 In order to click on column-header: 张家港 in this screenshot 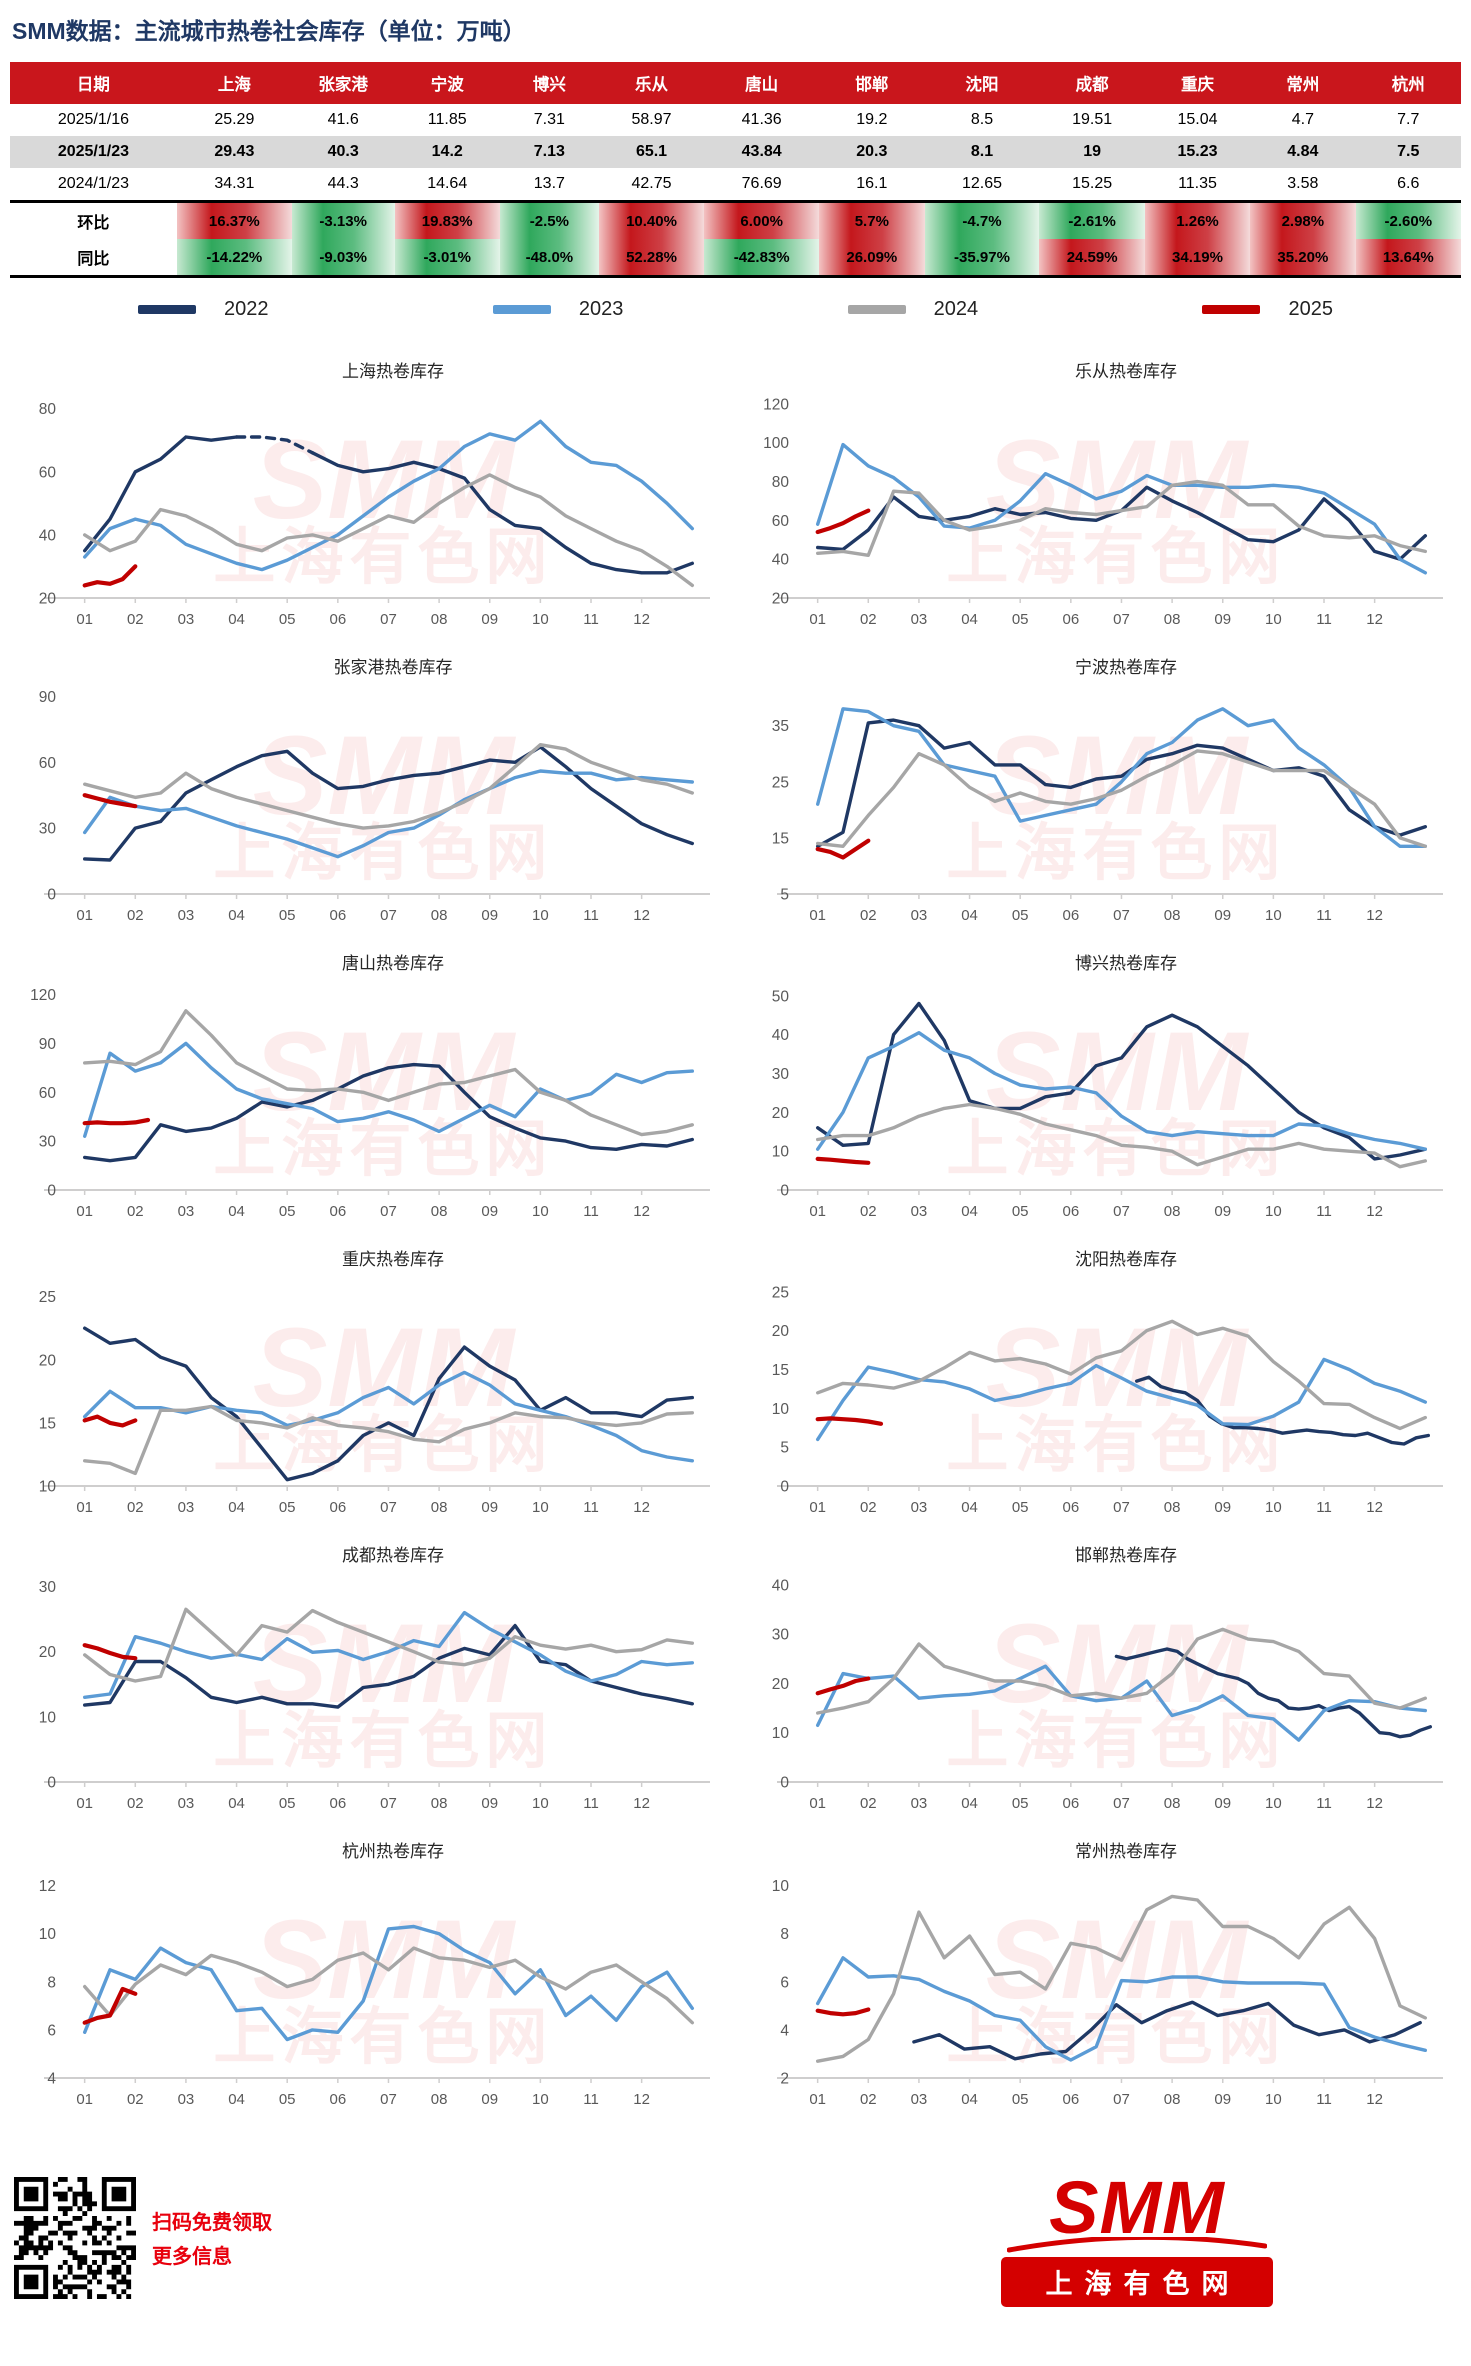, I will do `click(343, 83)`.